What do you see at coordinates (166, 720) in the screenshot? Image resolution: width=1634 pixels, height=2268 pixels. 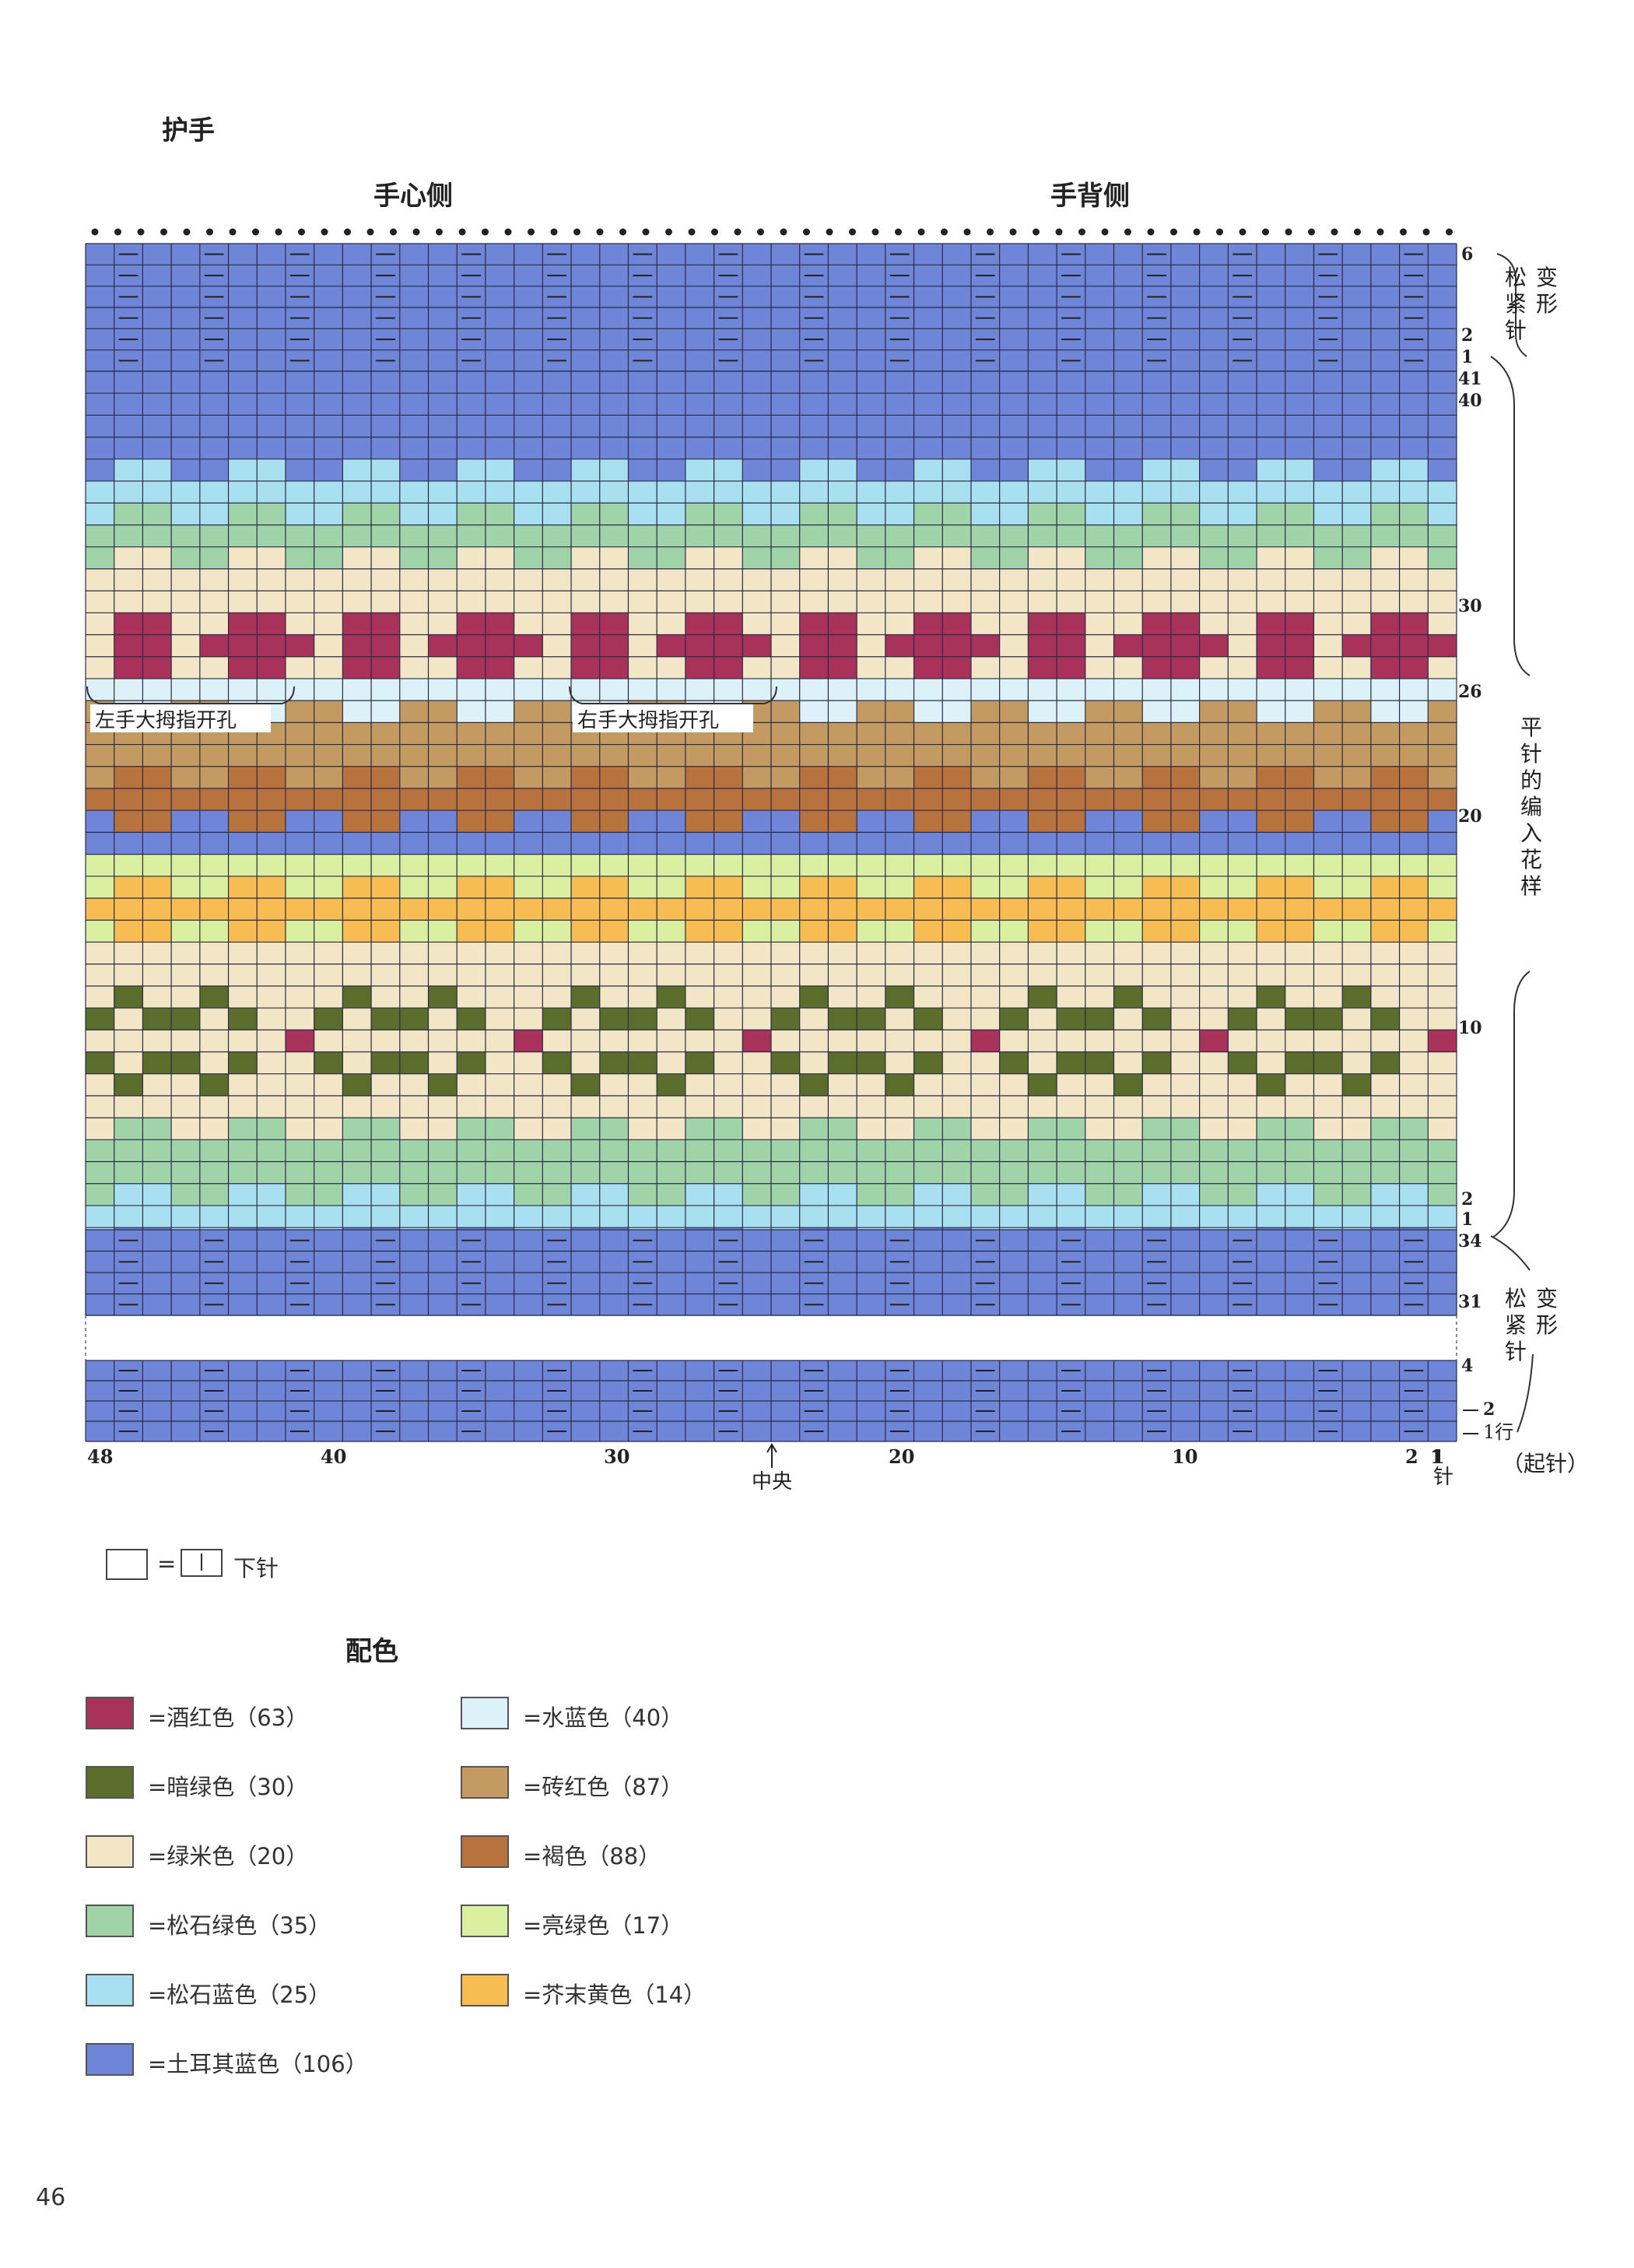 I see `thumb-hole-label: 左手大拇指开孔` at bounding box center [166, 720].